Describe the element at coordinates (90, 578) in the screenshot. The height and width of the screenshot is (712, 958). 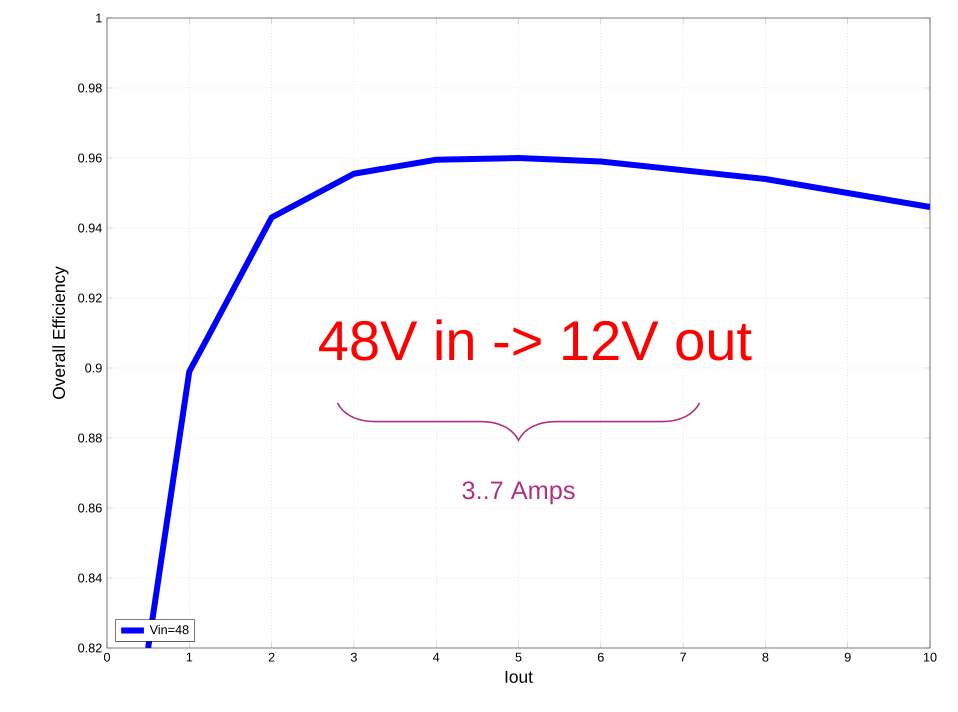
I see `y-tick-label: 0.84` at that location.